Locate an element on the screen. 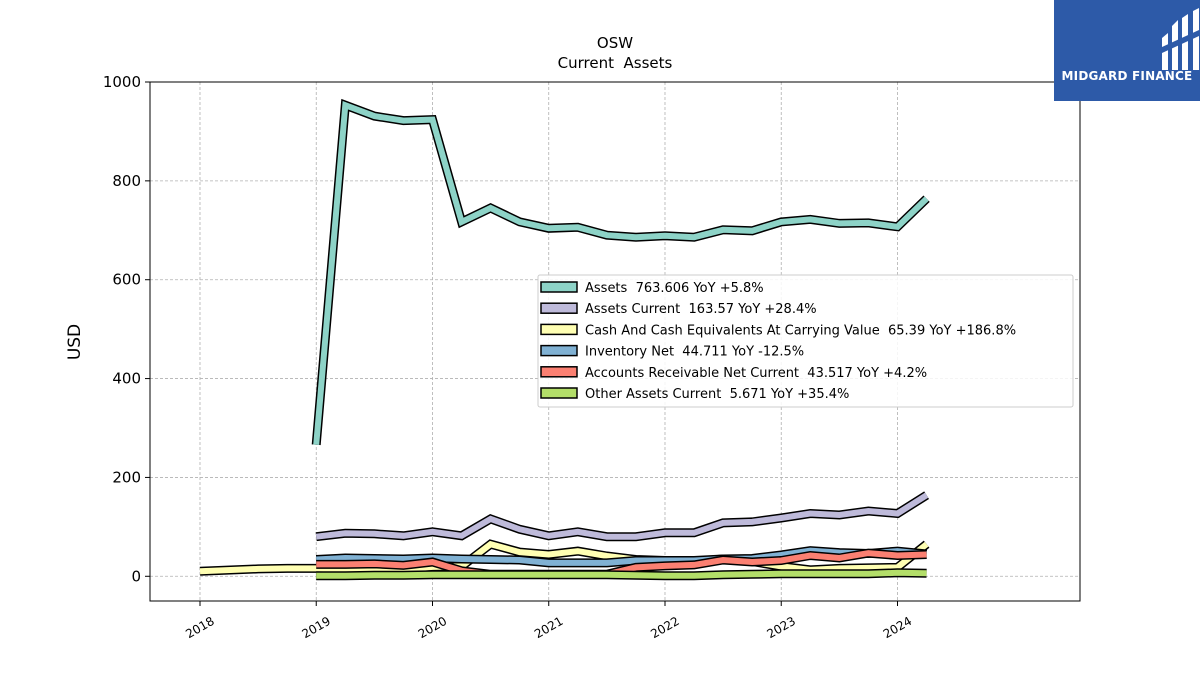 The width and height of the screenshot is (1200, 675). x-tick-label: 2021 is located at coordinates (548, 627).